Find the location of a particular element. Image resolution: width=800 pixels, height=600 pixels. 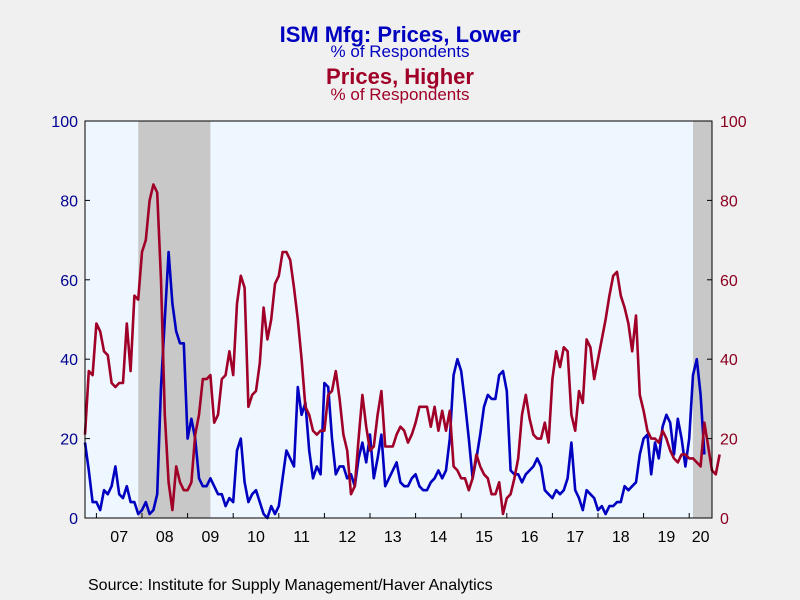

y-tick-label-right-0: 0 is located at coordinates (724, 519).